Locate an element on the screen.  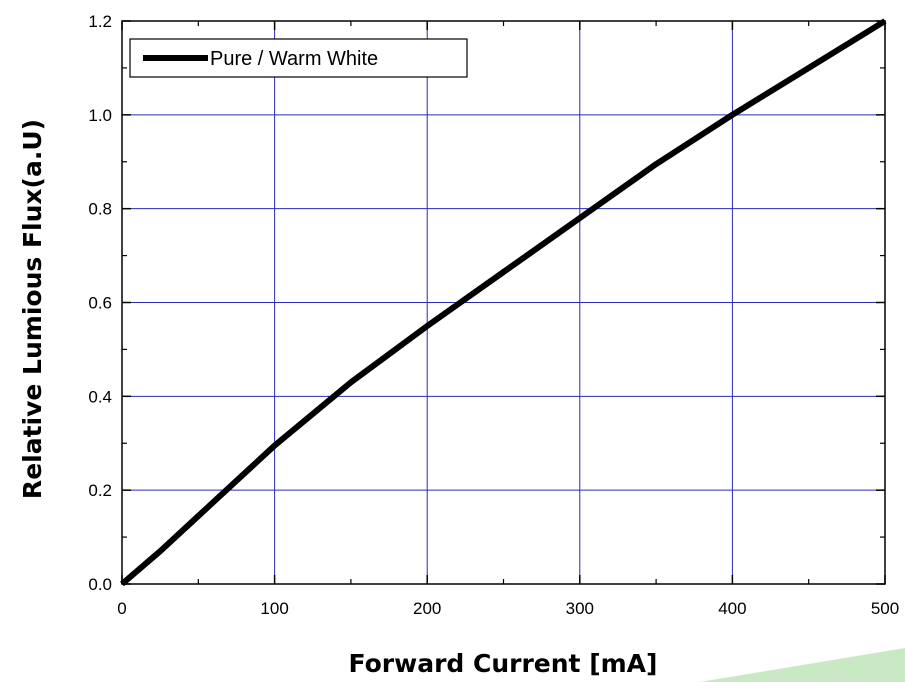
y-tick-label: 0.2 is located at coordinates (100, 490).